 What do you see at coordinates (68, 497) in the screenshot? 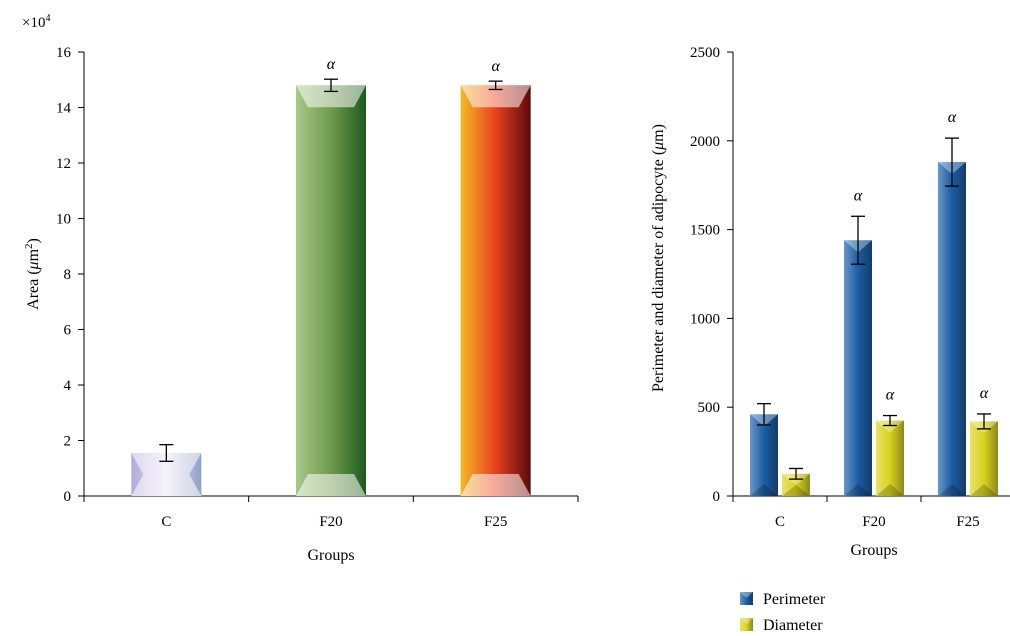
I see `left-y-tick-label: 0` at bounding box center [68, 497].